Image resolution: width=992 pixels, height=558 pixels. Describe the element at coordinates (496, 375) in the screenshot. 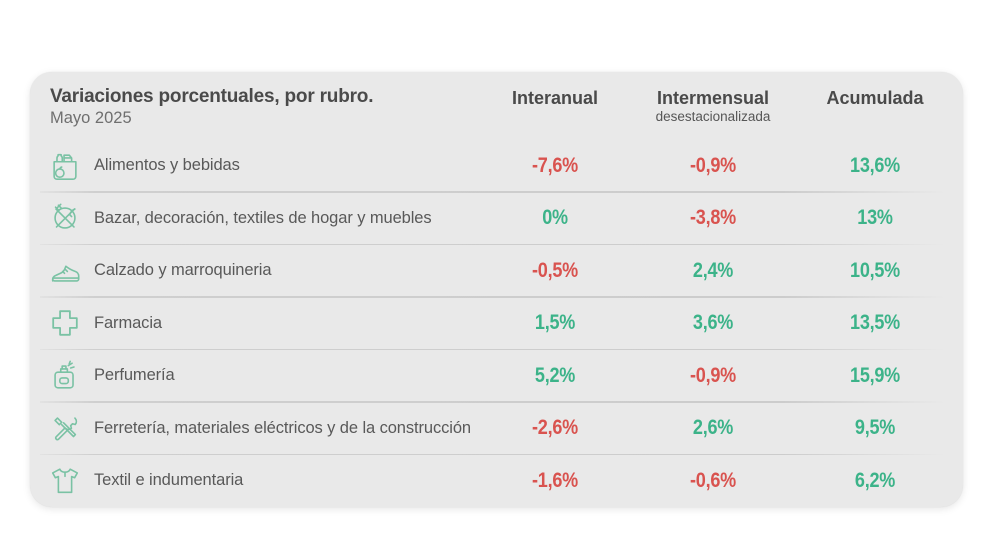

I see `table-row: Perfumería 5,2% -0,9% 15,9%` at that location.